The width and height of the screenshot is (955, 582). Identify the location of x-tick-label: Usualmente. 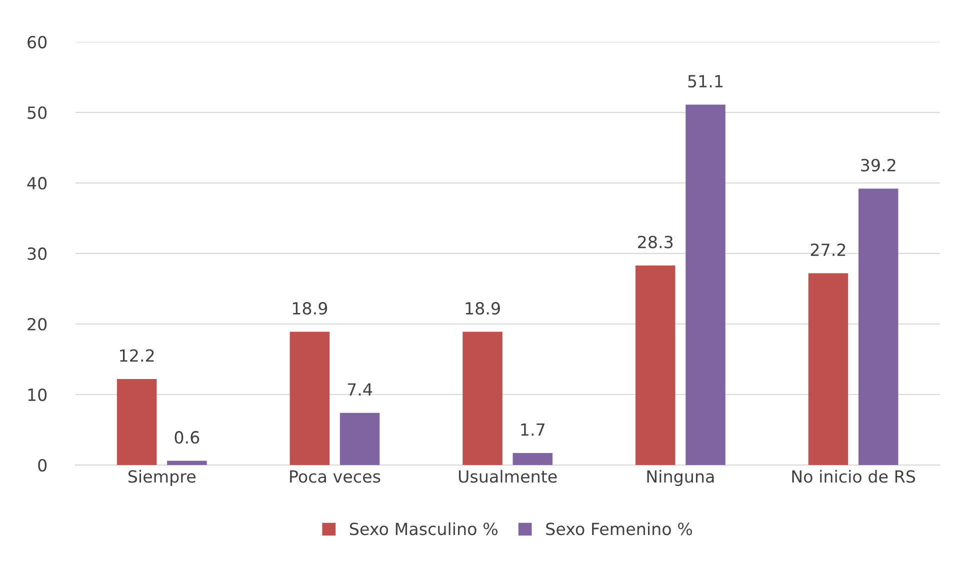
(507, 476).